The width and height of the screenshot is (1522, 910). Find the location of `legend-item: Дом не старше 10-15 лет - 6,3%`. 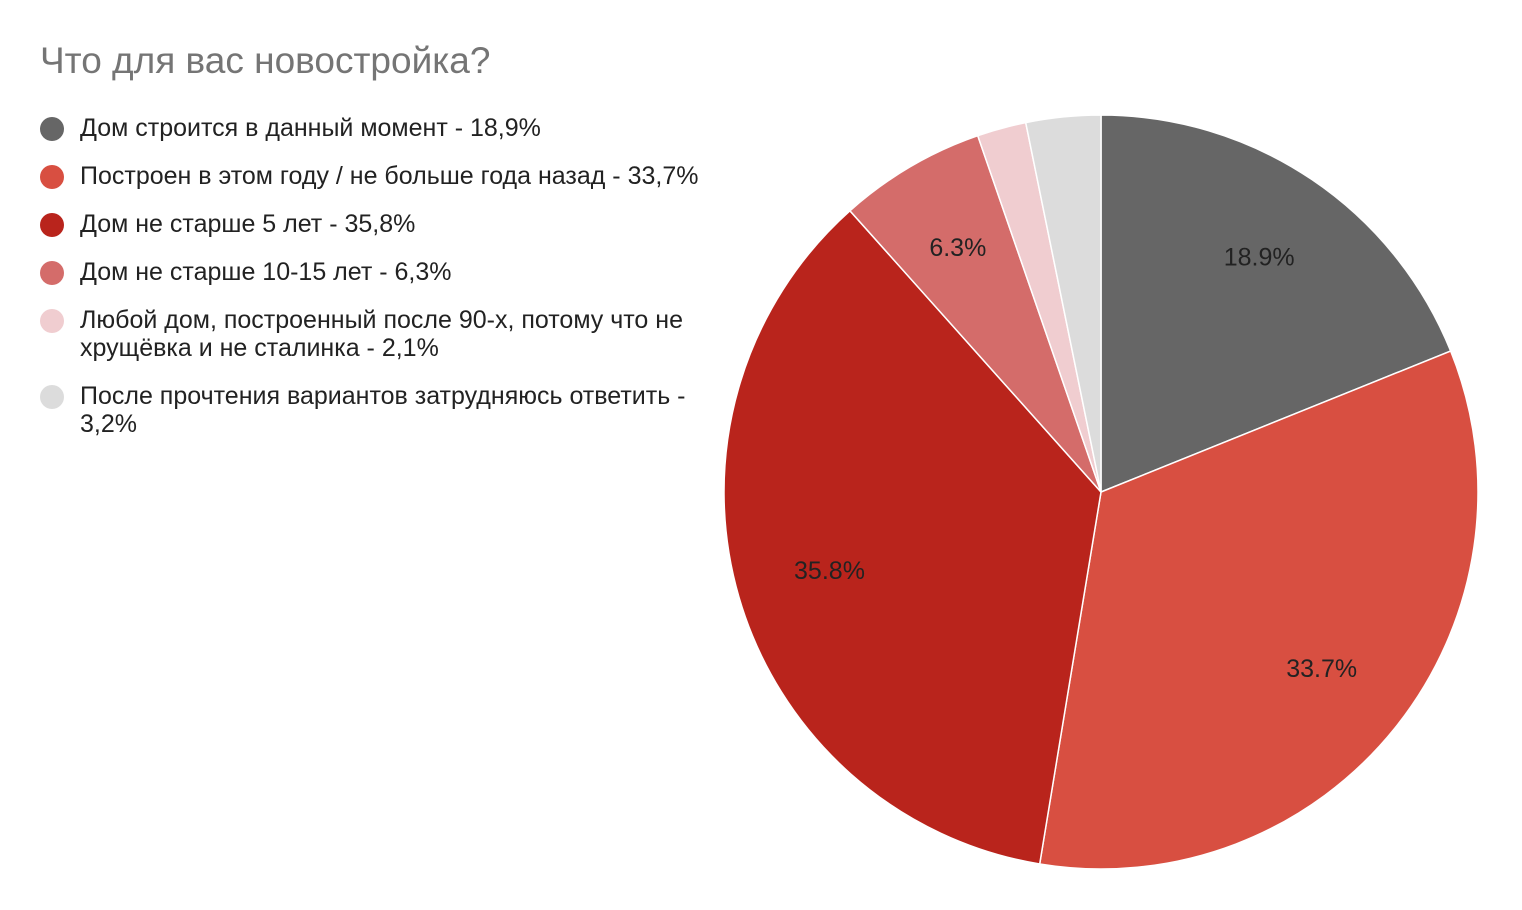

legend-item: Дом не старше 10-15 лет - 6,3% is located at coordinates (370, 272).